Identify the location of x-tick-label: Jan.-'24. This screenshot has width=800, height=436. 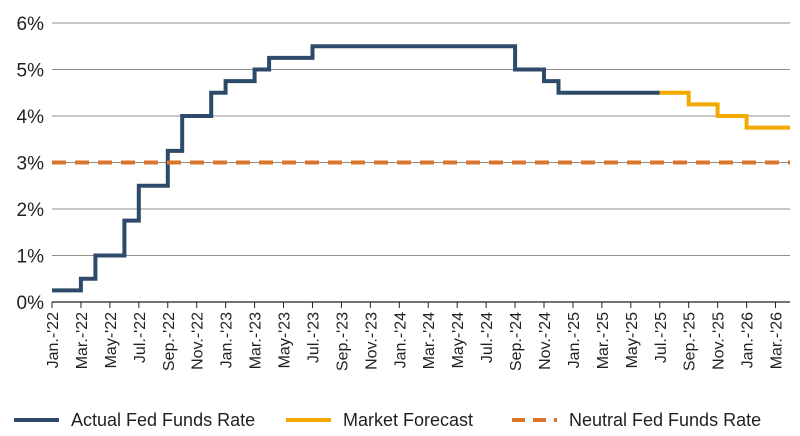
(400, 340).